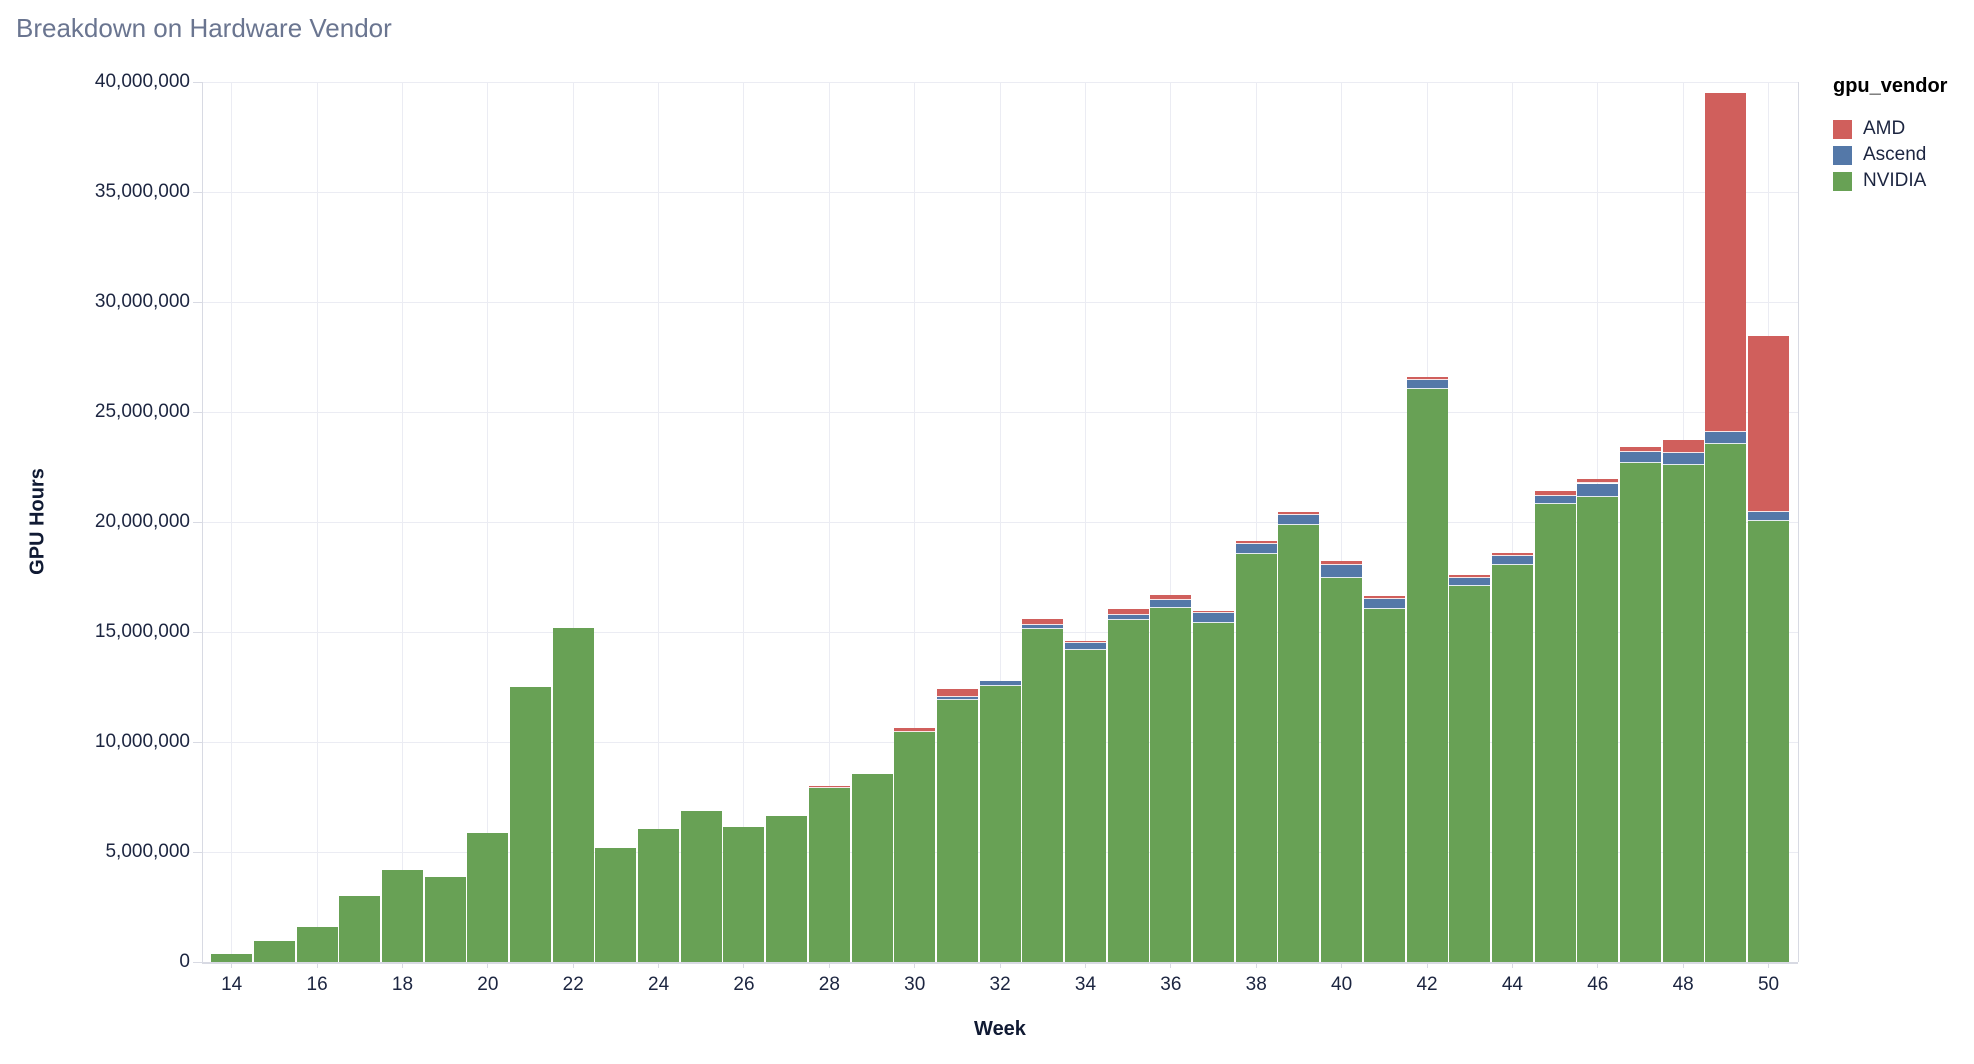  What do you see at coordinates (1842, 181) in the screenshot?
I see `legend-swatch-nvidia` at bounding box center [1842, 181].